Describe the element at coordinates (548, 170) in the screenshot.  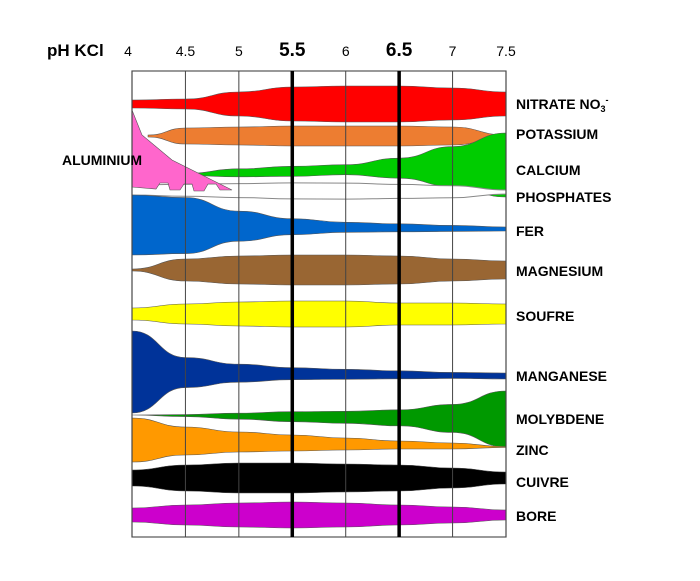
I see `label-calcium: CALCIUM` at that location.